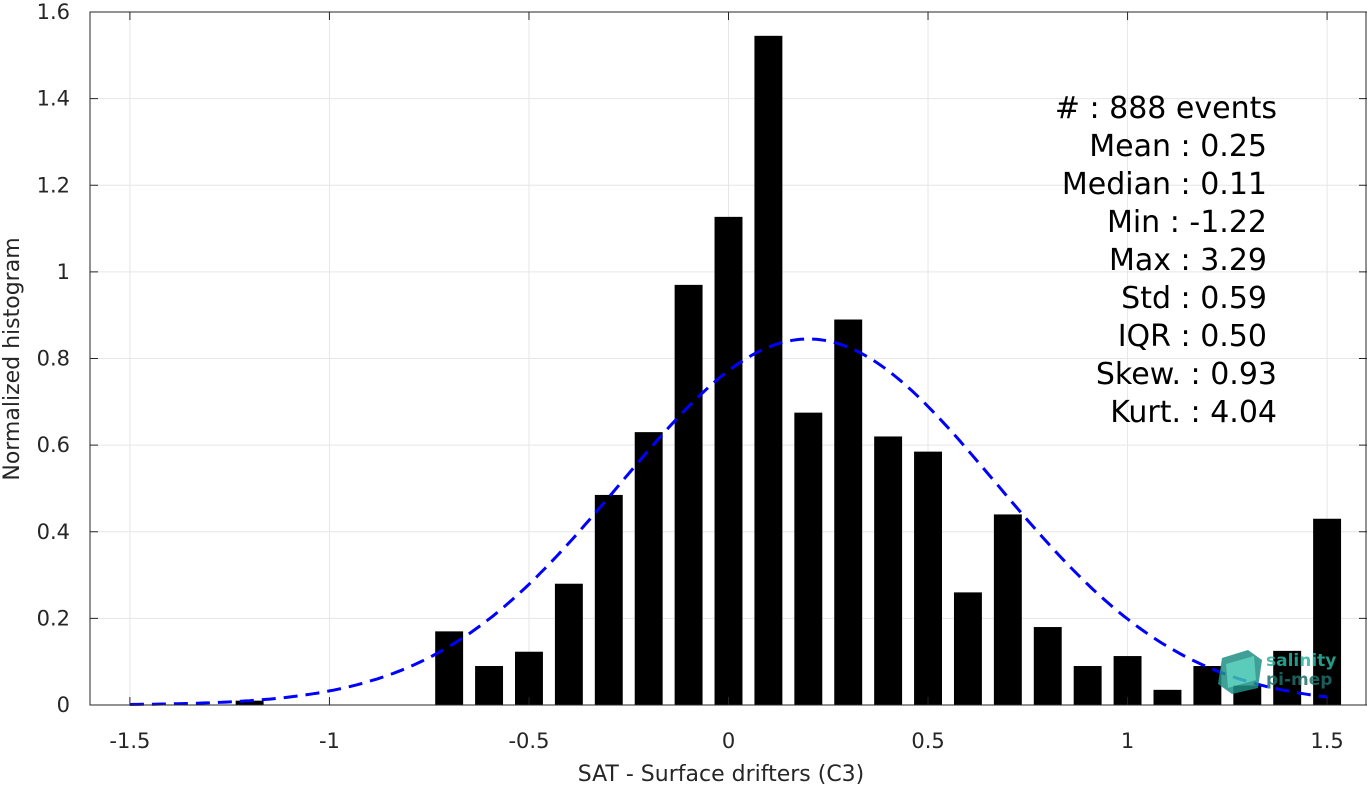  I want to click on x-tick-label: 1.5, so click(1326, 741).